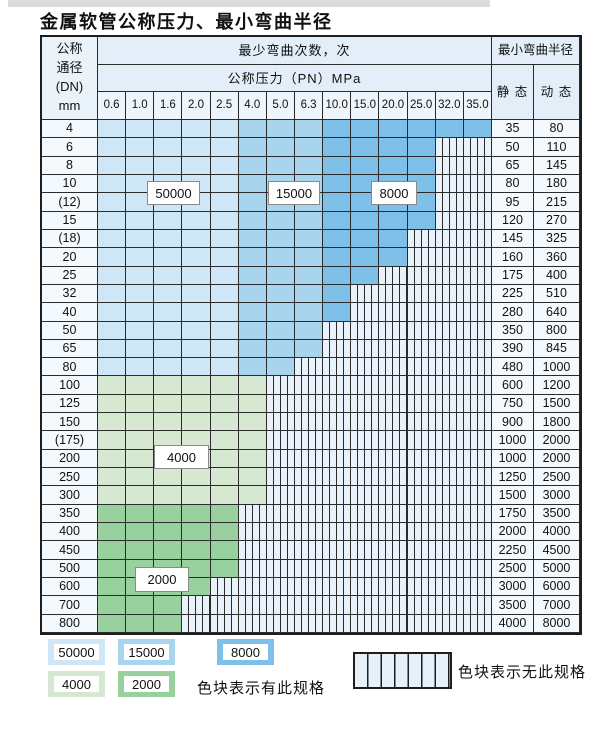 The width and height of the screenshot is (600, 743). What do you see at coordinates (512, 275) in the screenshot?
I see `static-radius-cell: 175` at bounding box center [512, 275].